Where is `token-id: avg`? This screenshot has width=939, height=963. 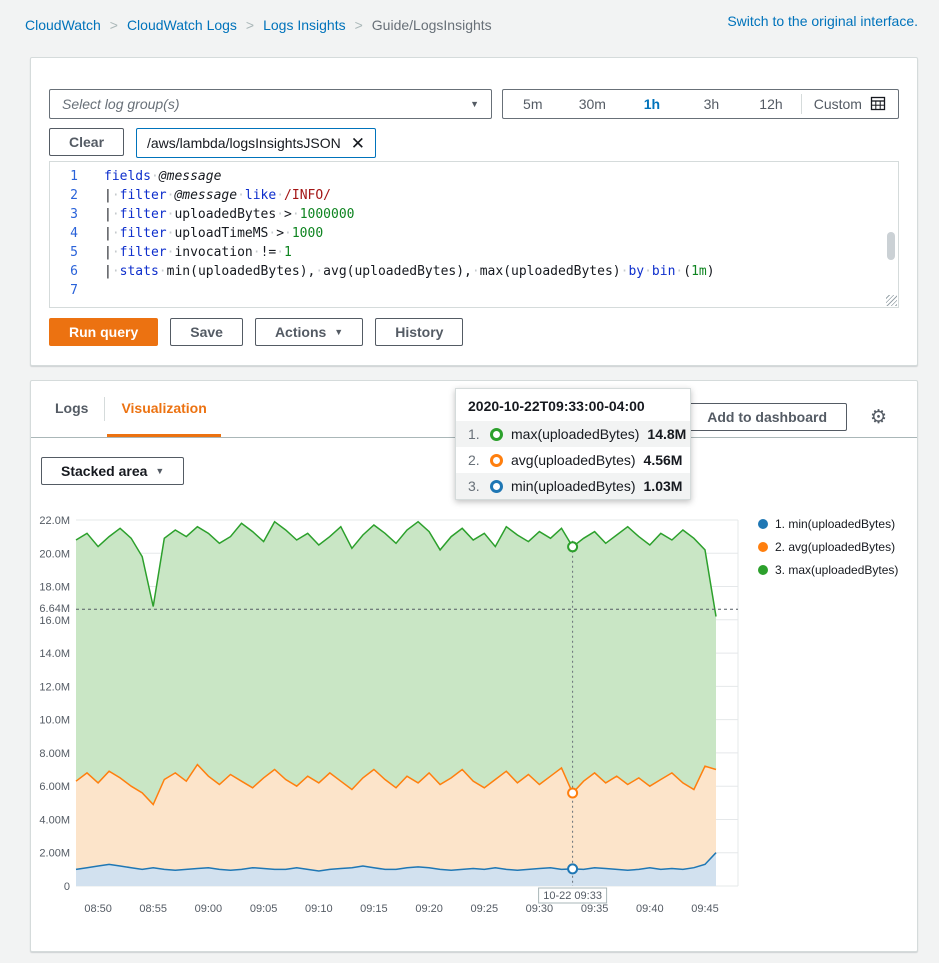 token-id: avg is located at coordinates (335, 271).